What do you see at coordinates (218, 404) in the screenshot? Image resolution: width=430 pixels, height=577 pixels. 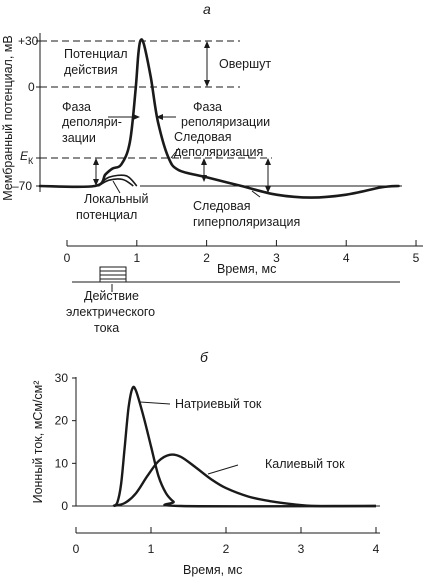 I see `sodium-legend: Натриевый ток` at bounding box center [218, 404].